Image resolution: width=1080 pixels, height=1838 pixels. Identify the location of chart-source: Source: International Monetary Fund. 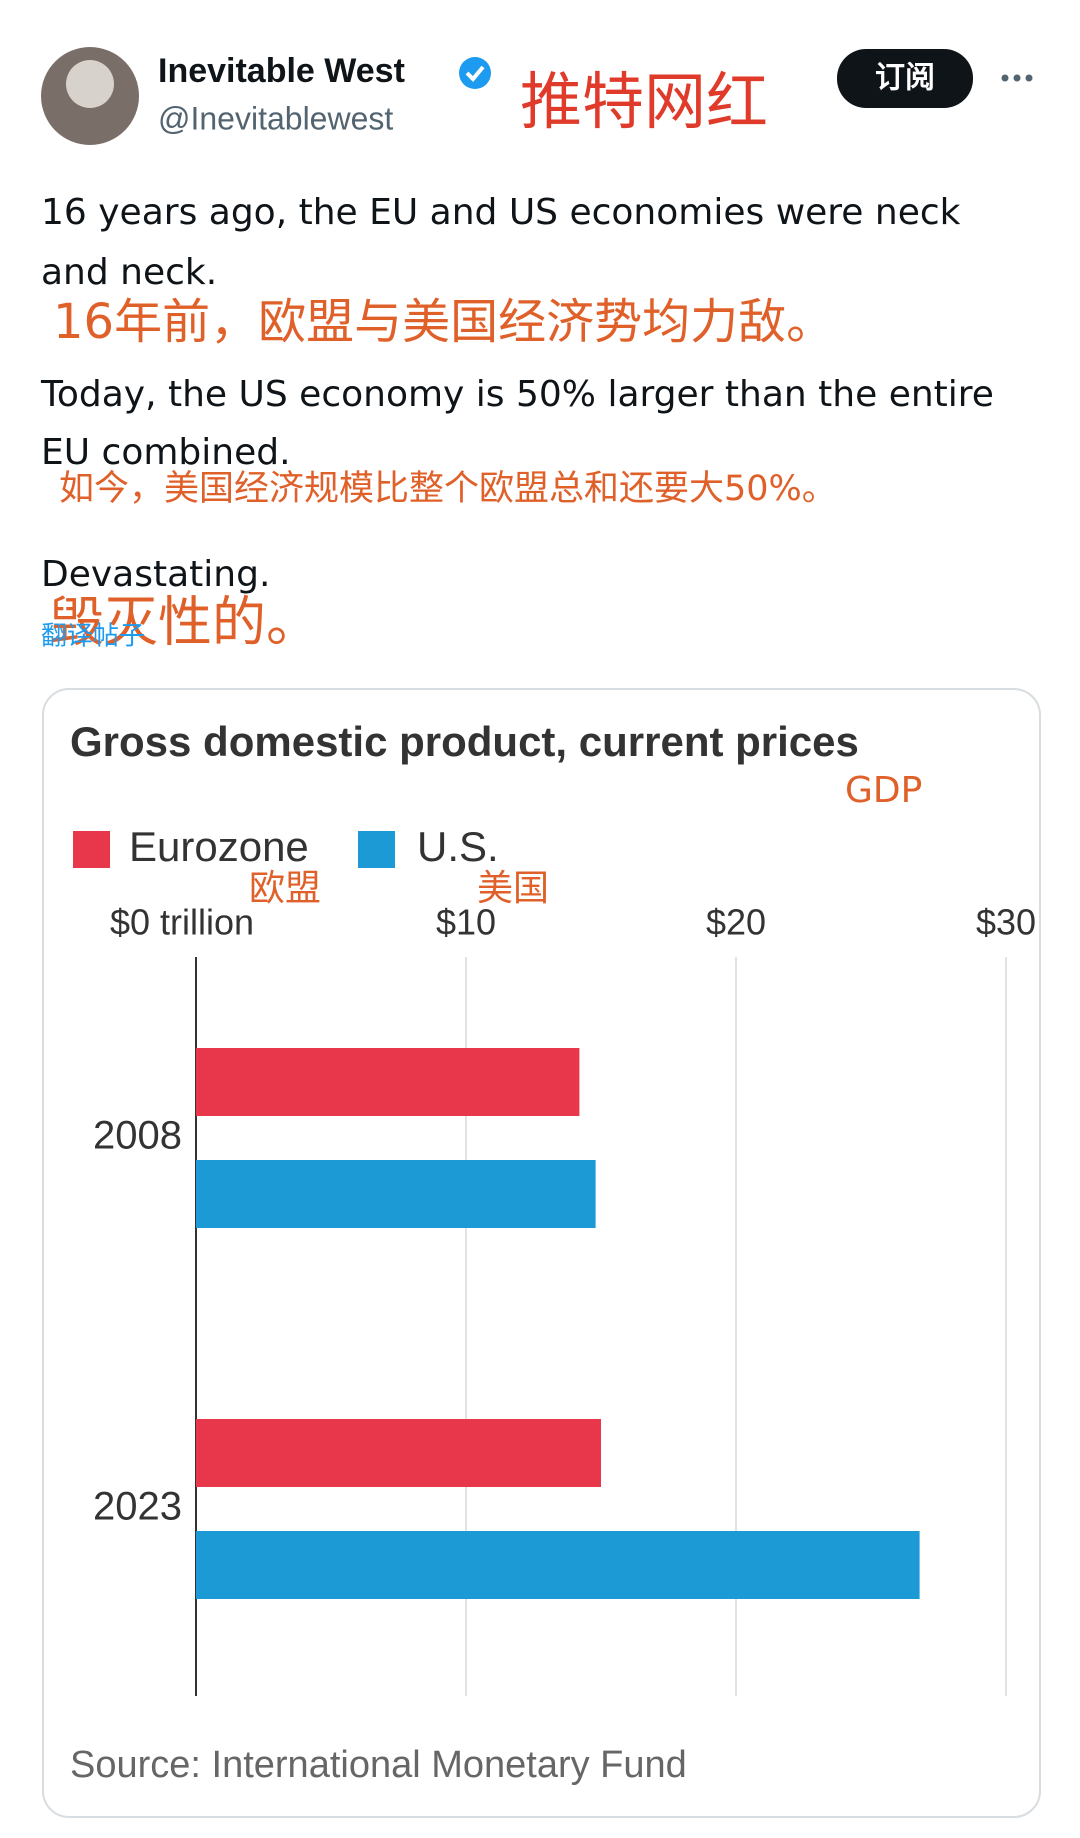
(378, 1765).